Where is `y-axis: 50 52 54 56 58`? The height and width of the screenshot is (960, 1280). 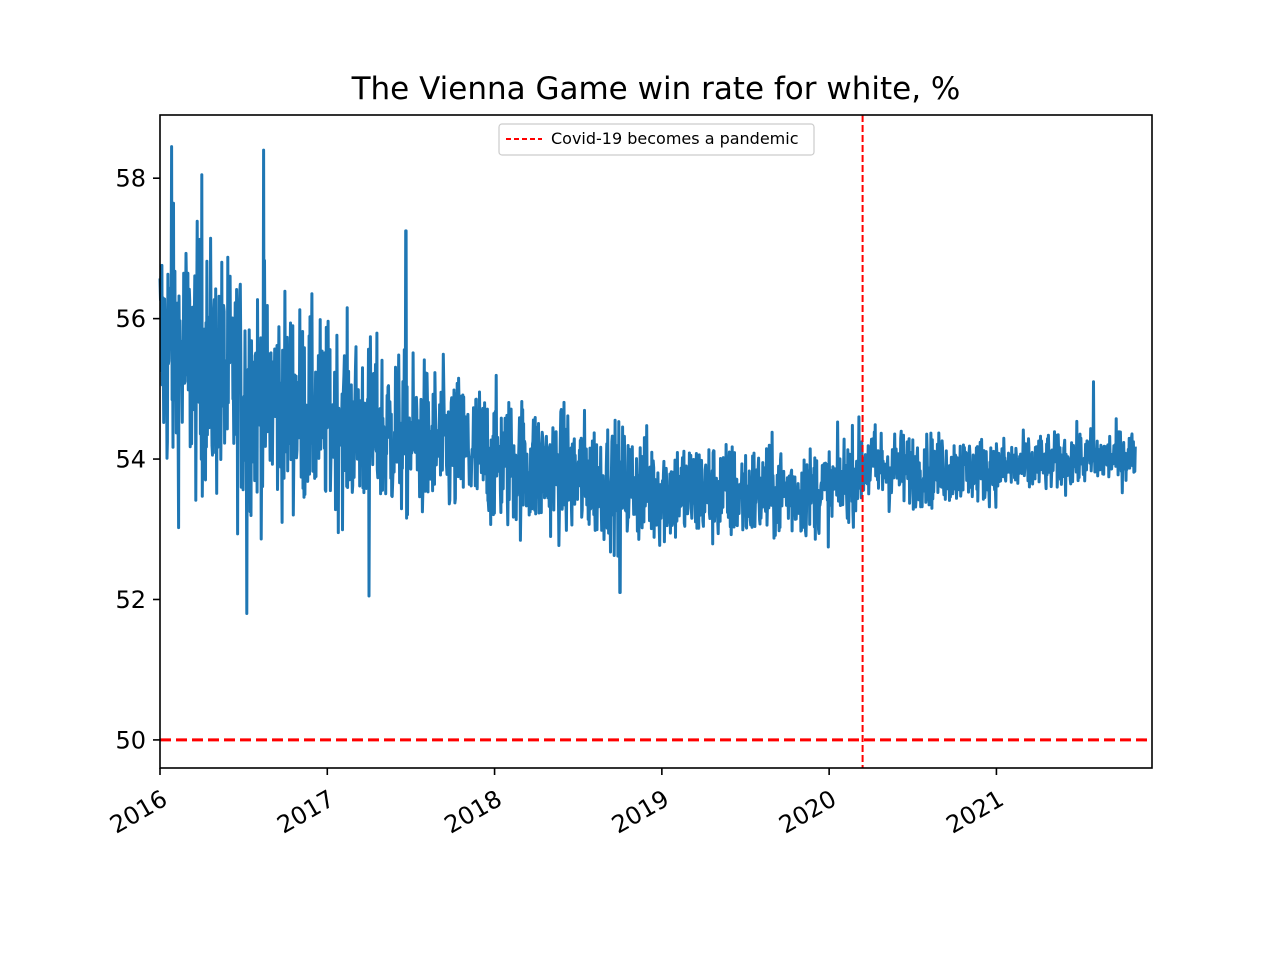 y-axis: 50 52 54 56 58 is located at coordinates (137, 459).